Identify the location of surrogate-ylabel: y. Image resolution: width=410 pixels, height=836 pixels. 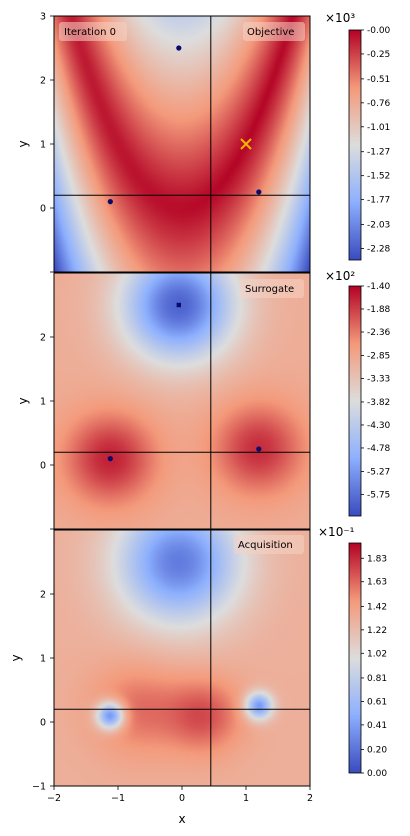
(23, 400).